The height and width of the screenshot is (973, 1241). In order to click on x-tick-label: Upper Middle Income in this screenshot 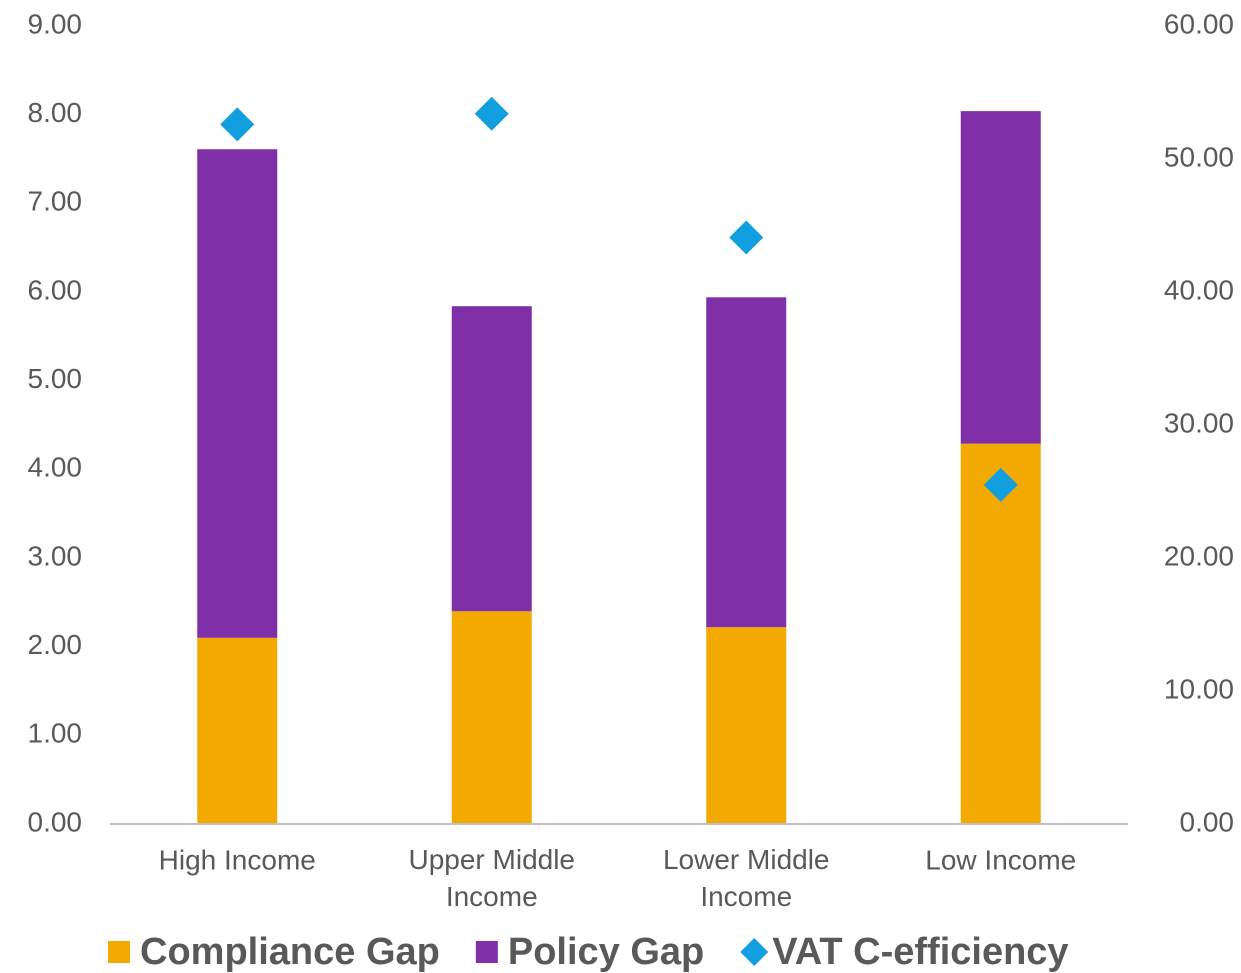, I will do `click(491, 878)`.